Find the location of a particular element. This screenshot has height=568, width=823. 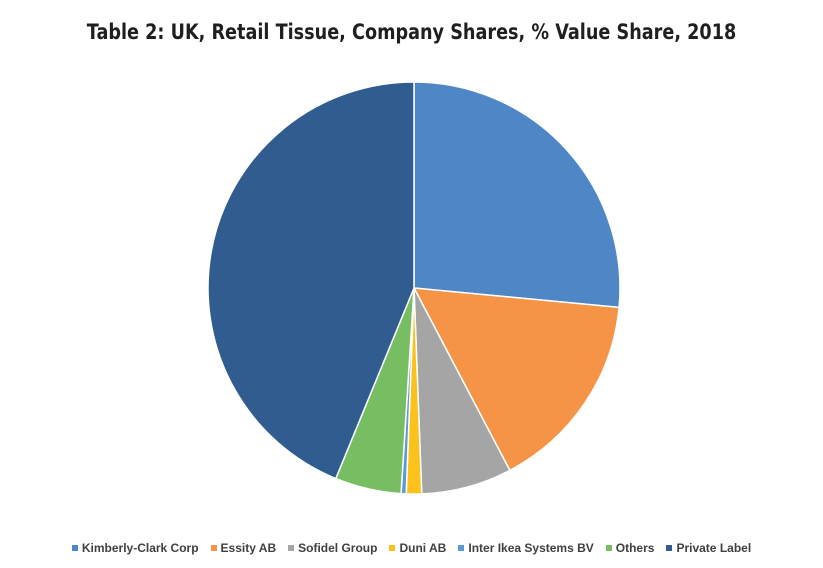

legend-item: Others is located at coordinates (630, 548).